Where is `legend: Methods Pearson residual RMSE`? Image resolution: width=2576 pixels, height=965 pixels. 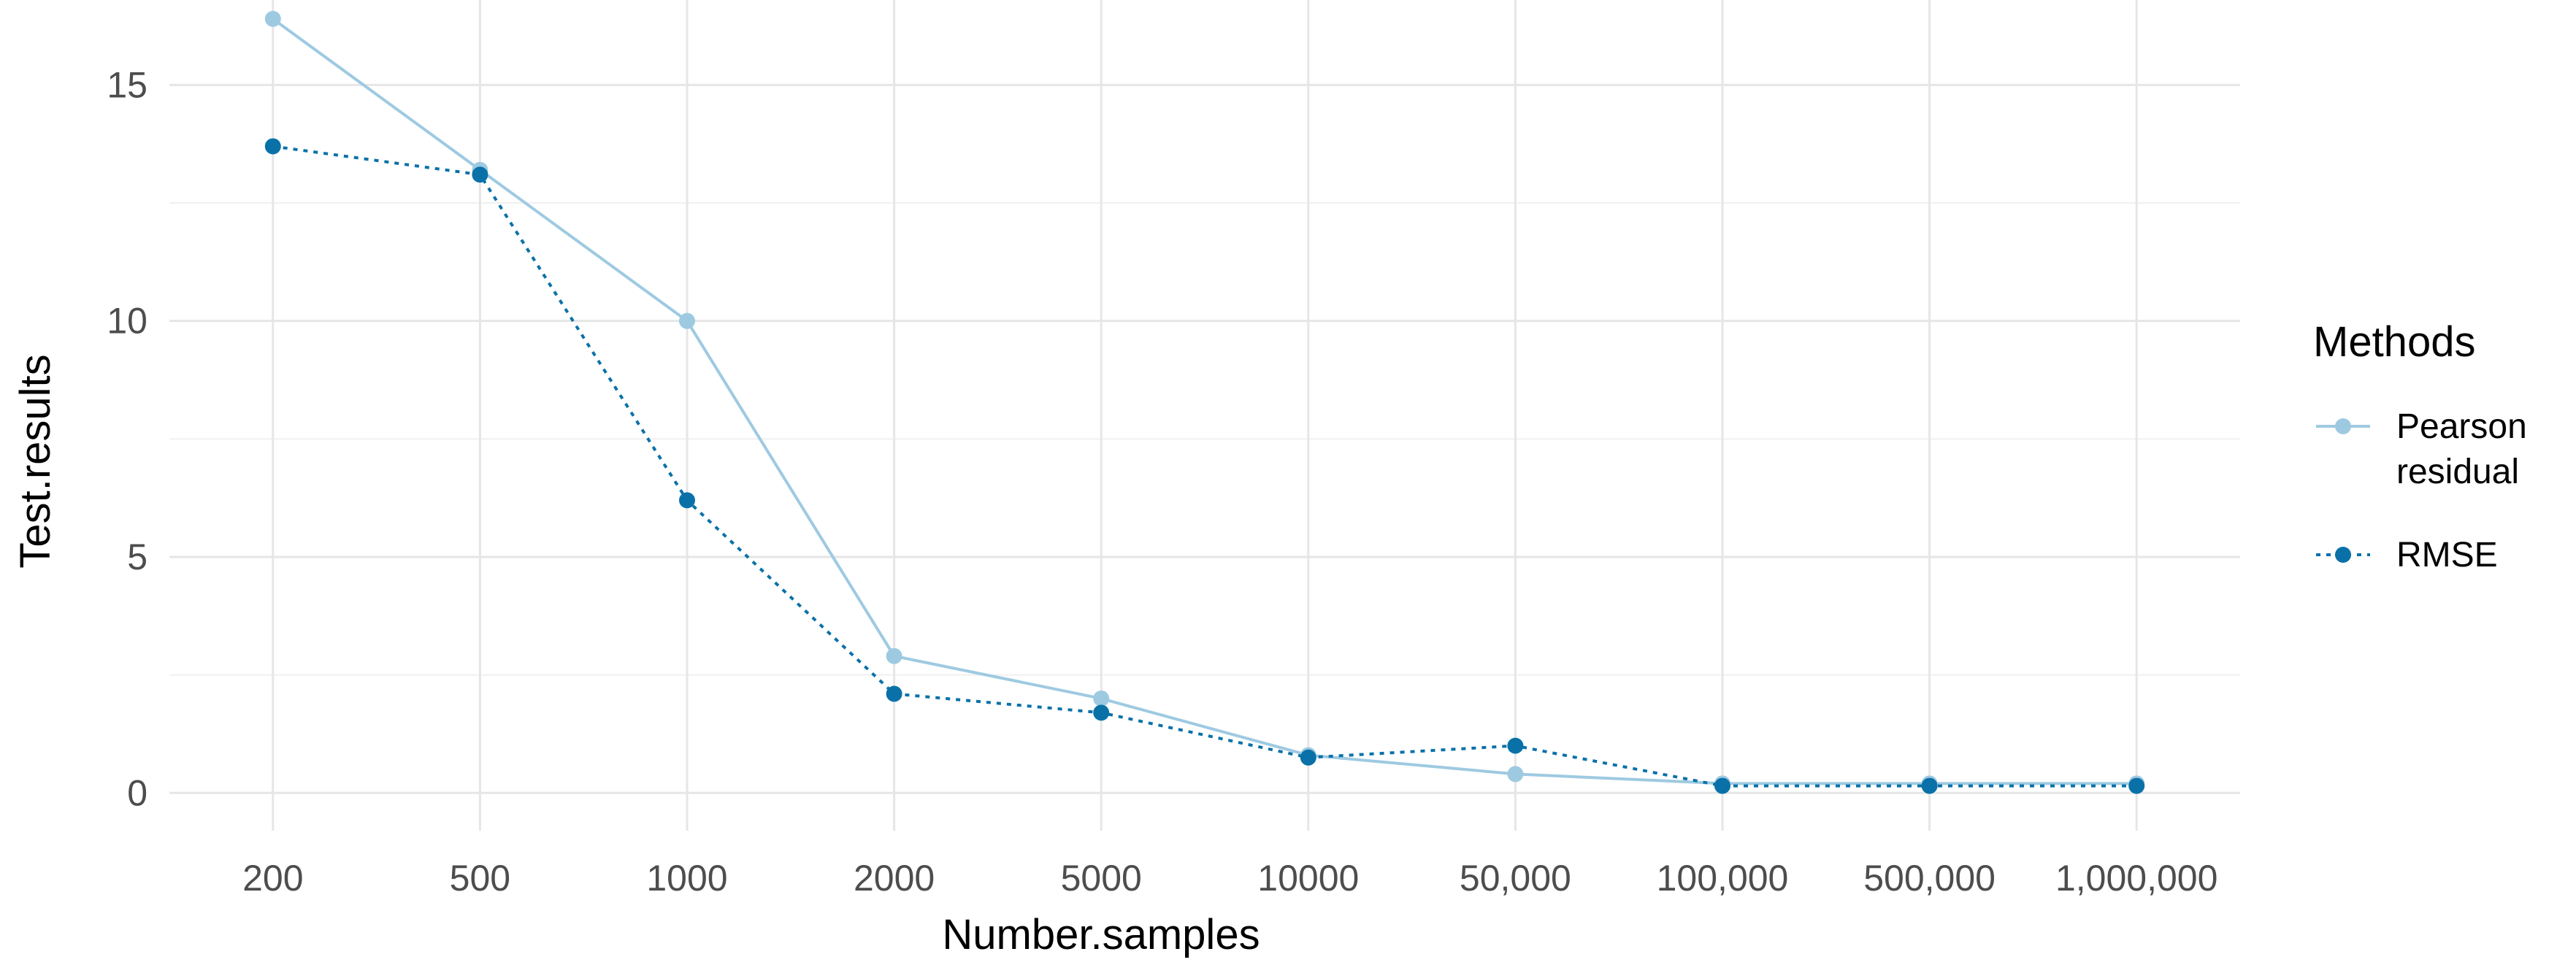 legend: Methods Pearson residual RMSE is located at coordinates (2420, 446).